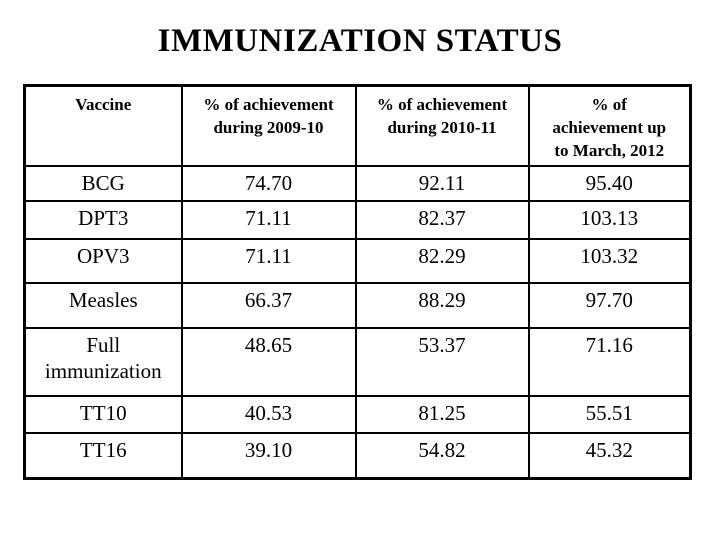 The height and width of the screenshot is (540, 720). I want to click on vaccine-name-cell: TT16, so click(103, 455).